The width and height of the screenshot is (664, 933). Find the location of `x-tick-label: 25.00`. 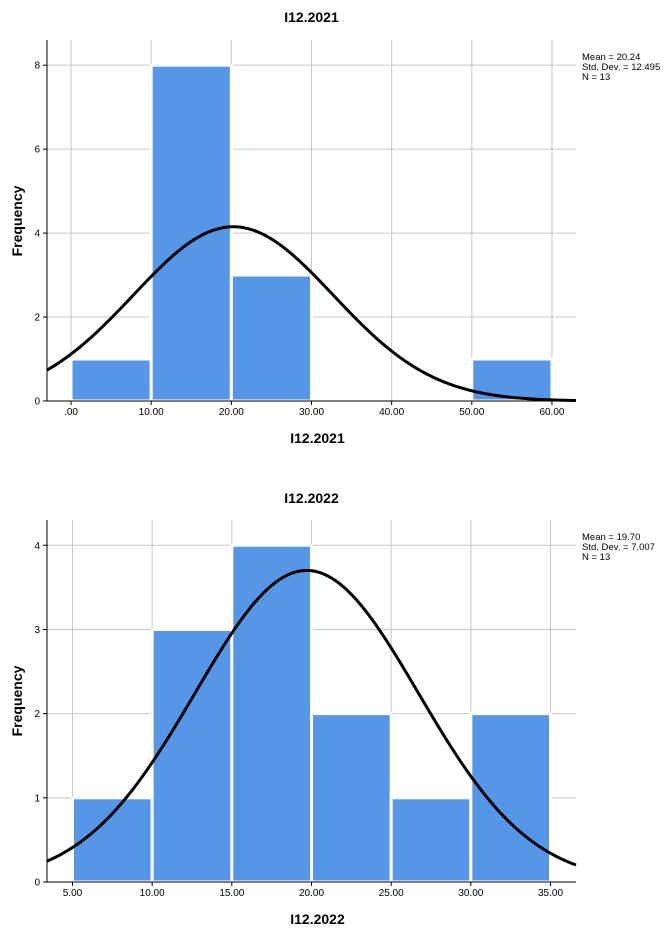

x-tick-label: 25.00 is located at coordinates (391, 893).